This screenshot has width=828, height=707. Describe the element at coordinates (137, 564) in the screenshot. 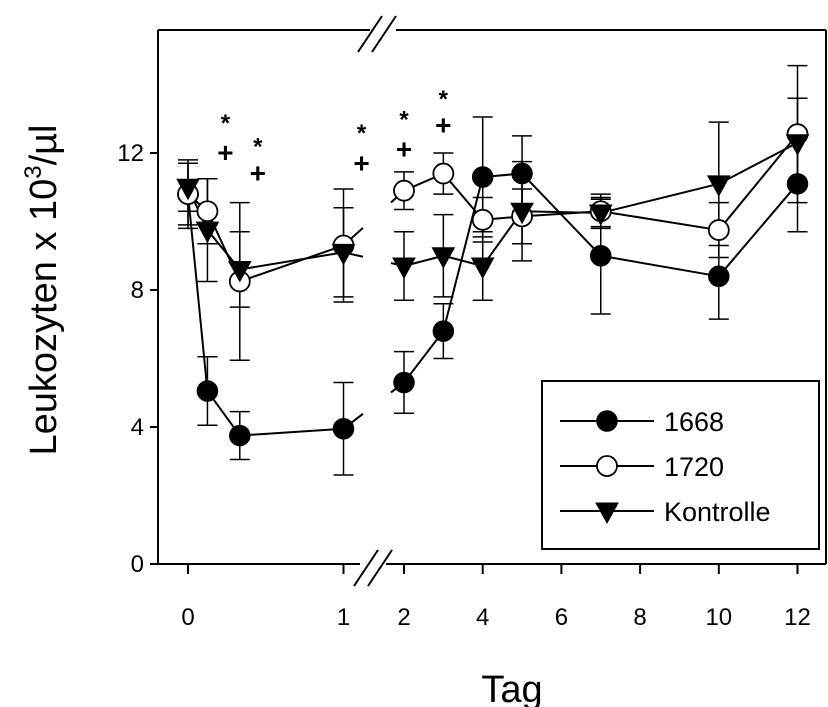

I see `y-tick-label: 0` at that location.